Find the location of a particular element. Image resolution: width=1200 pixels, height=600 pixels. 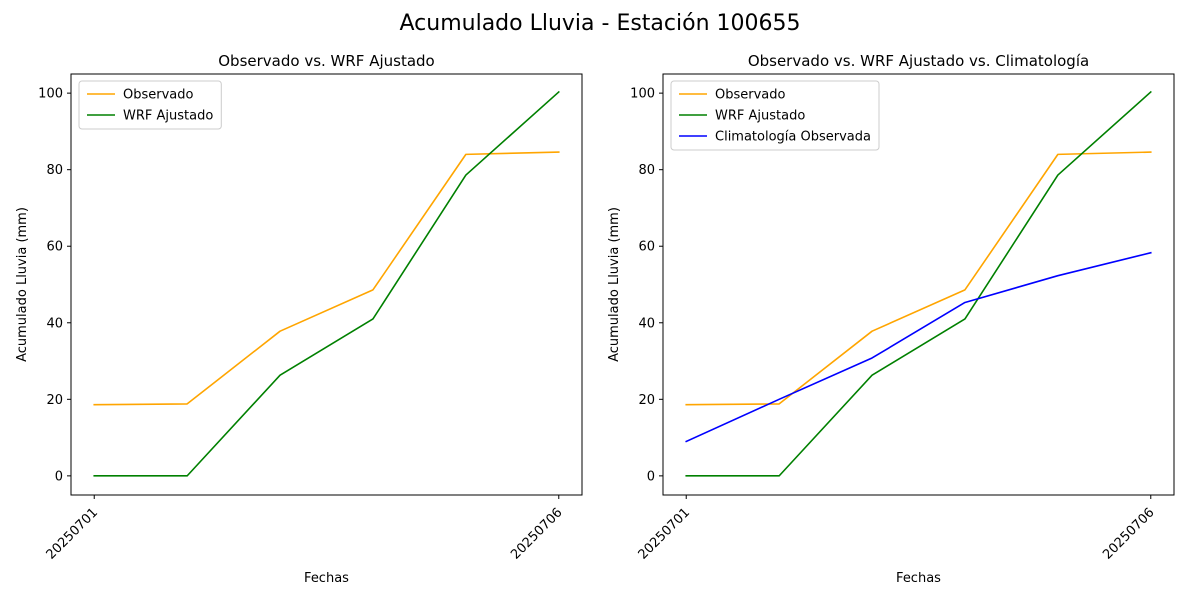

left-chart-legend-label-wrf-ajustado: WRF Ajustado is located at coordinates (168, 116).